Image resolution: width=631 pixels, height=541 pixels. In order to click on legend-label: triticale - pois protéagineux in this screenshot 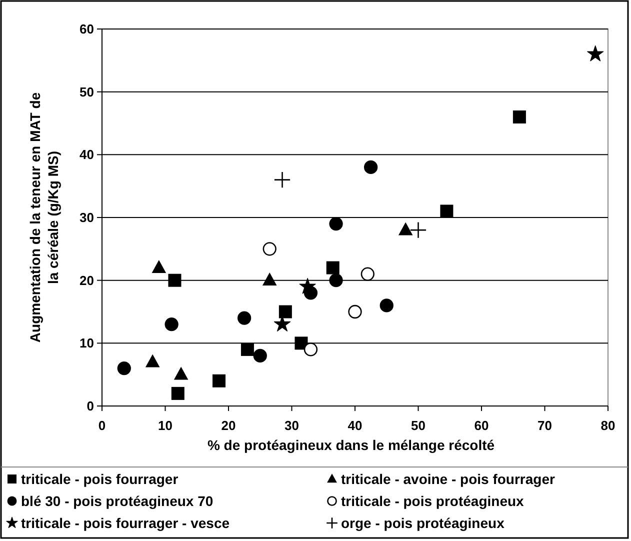, I will do `click(432, 500)`.